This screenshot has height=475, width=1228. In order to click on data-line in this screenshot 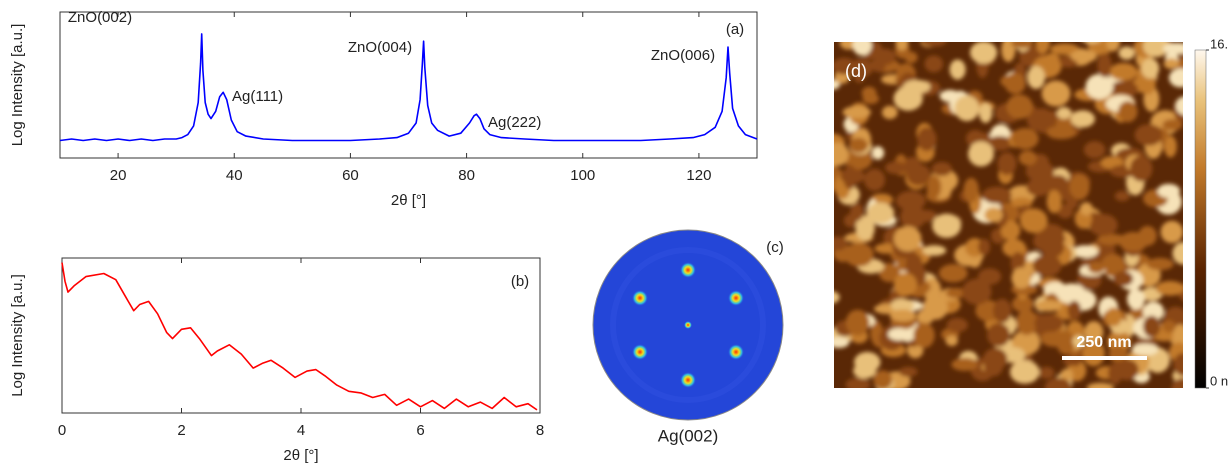, I will do `click(299, 336)`.